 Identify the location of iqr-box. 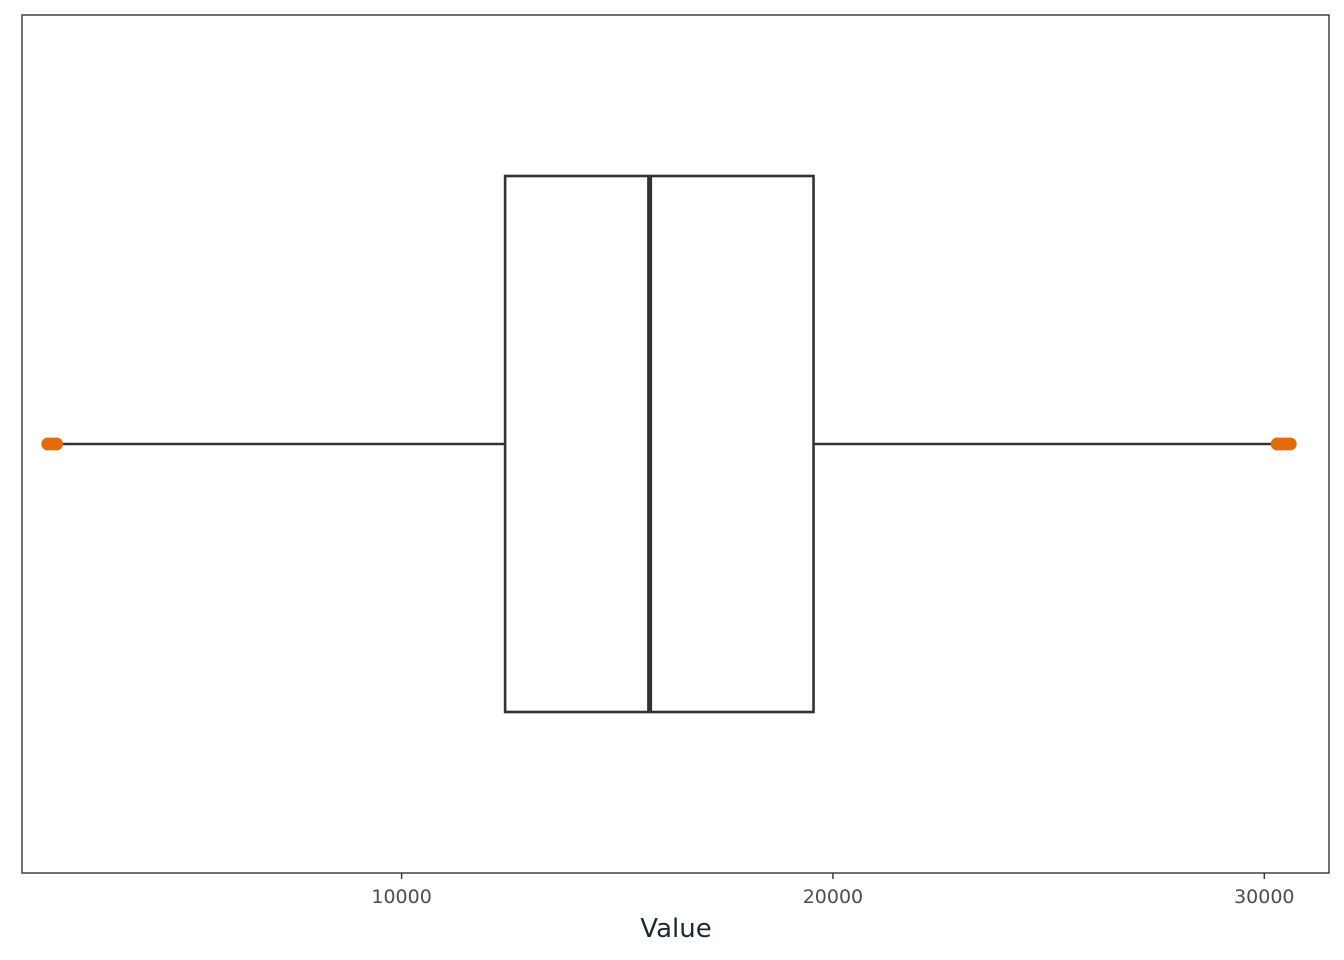
(659, 444).